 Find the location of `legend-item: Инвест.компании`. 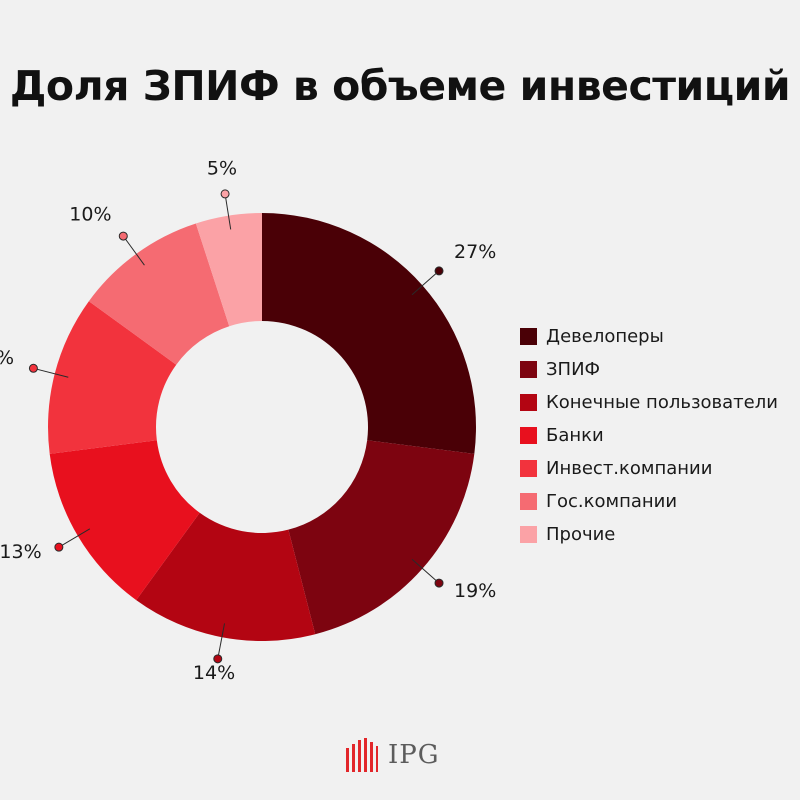

legend-item: Инвест.компании is located at coordinates (649, 468).